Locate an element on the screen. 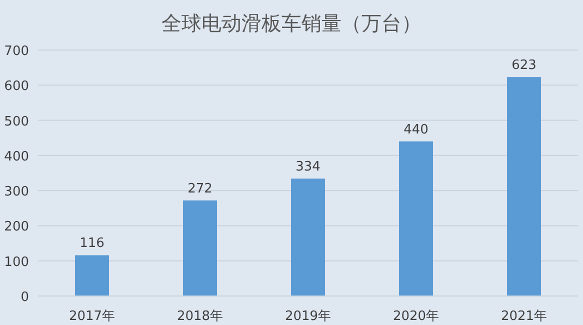 The image size is (583, 325). x-tick-label: 2020年 is located at coordinates (416, 316).